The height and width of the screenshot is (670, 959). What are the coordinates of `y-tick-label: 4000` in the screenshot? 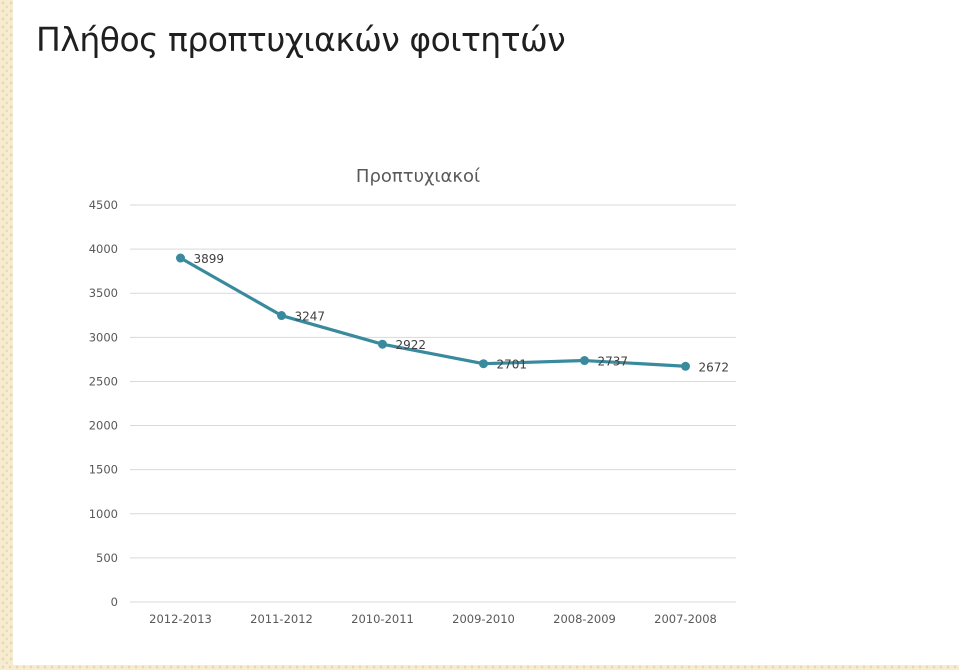 It's located at (103, 249).